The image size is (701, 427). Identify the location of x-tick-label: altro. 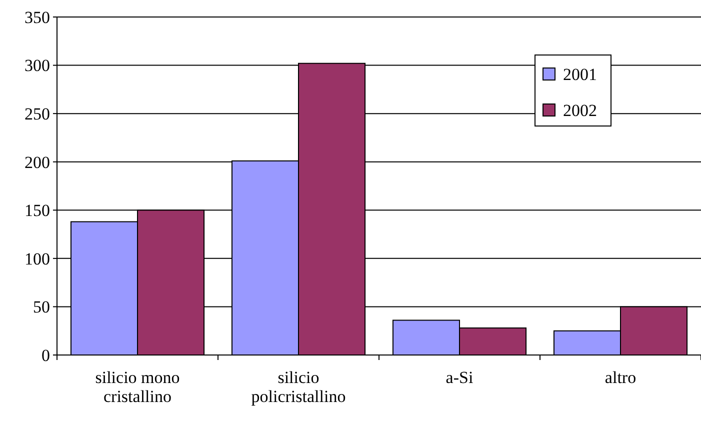
(620, 377).